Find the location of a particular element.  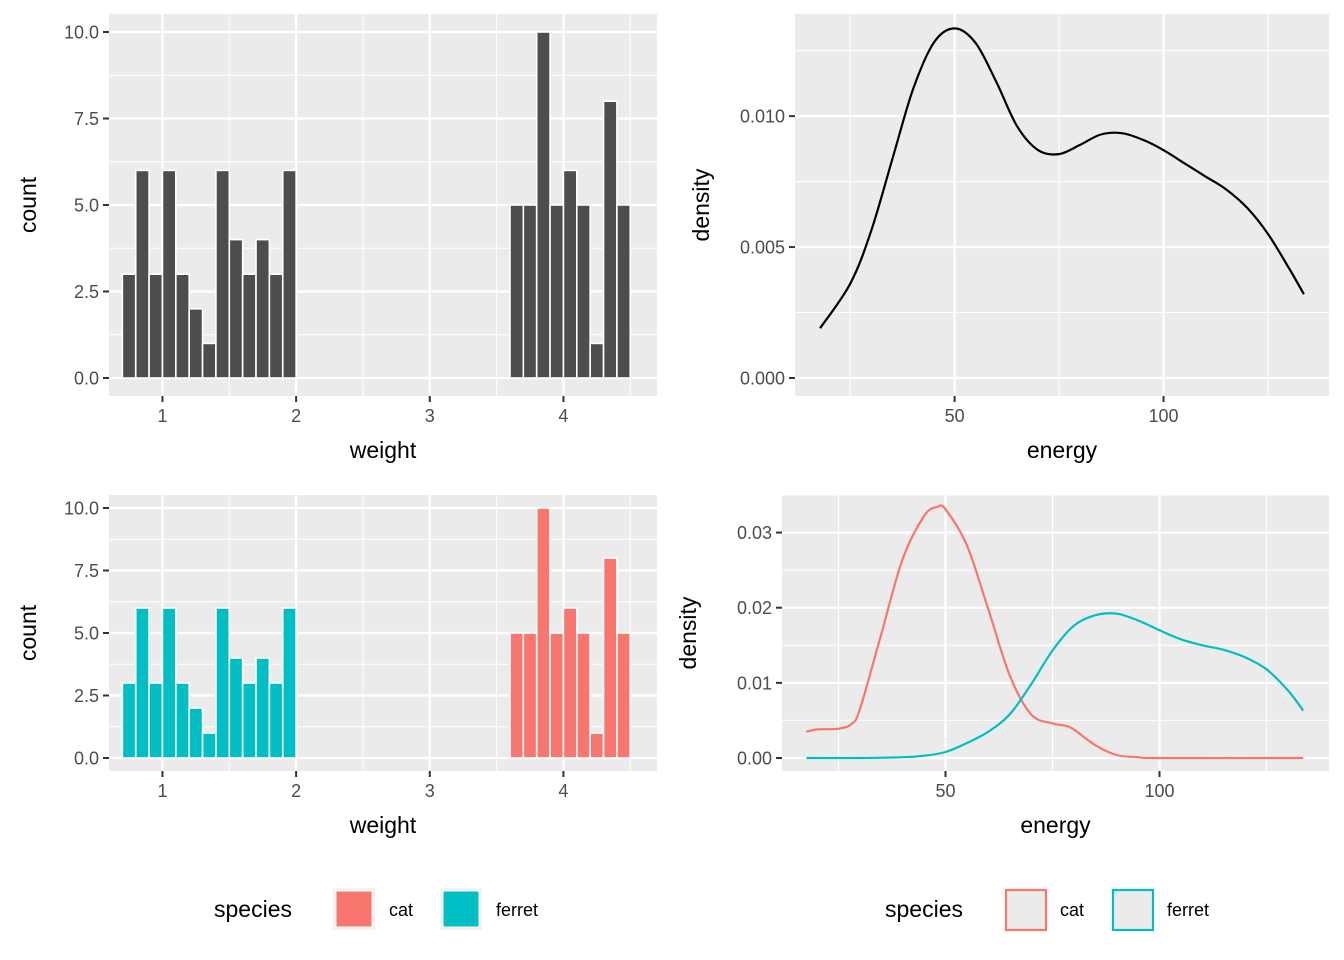

y-tick-label: 0.010 is located at coordinates (762, 117).